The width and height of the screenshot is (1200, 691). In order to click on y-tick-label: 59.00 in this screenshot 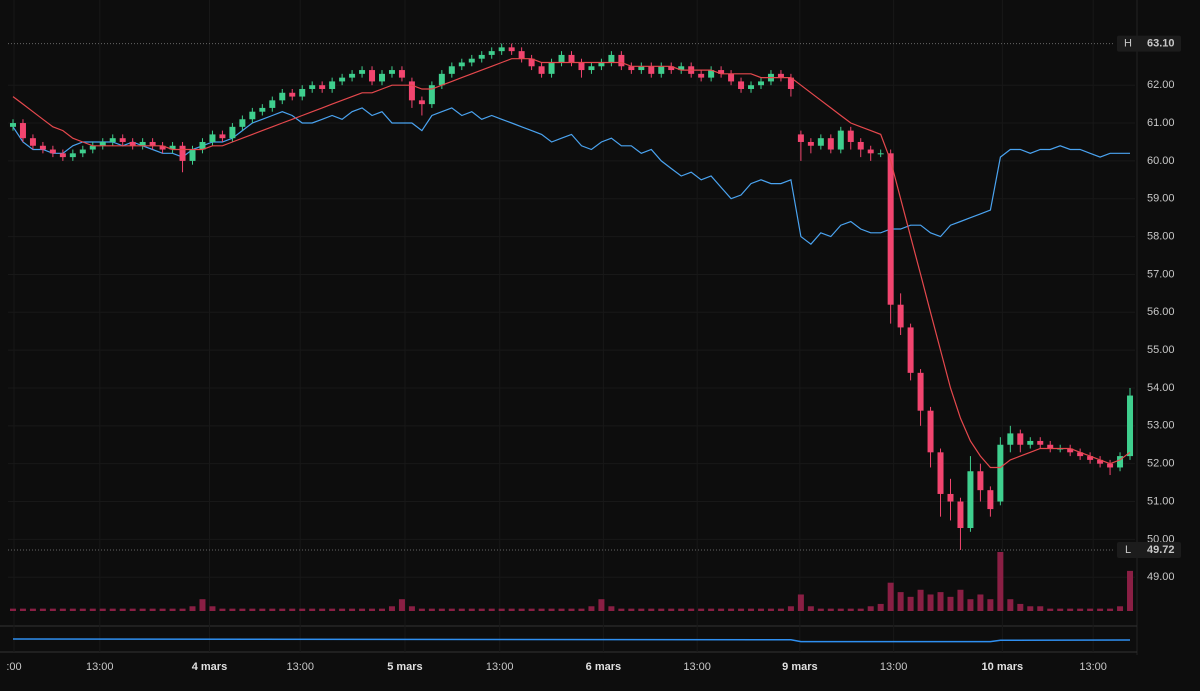, I will do `click(1161, 199)`.